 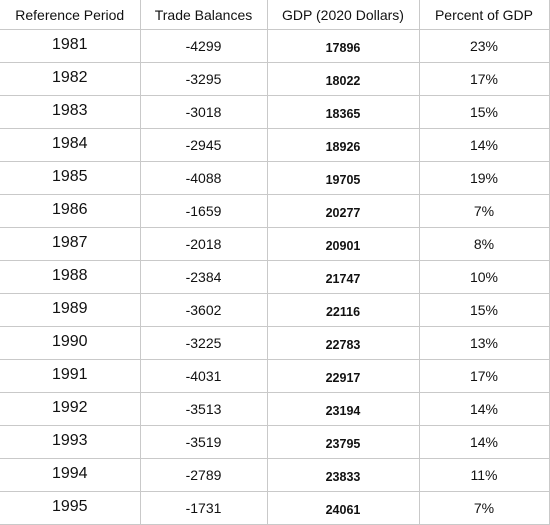 I want to click on table-row: 1982 -3295 18022 17%, so click(x=275, y=79).